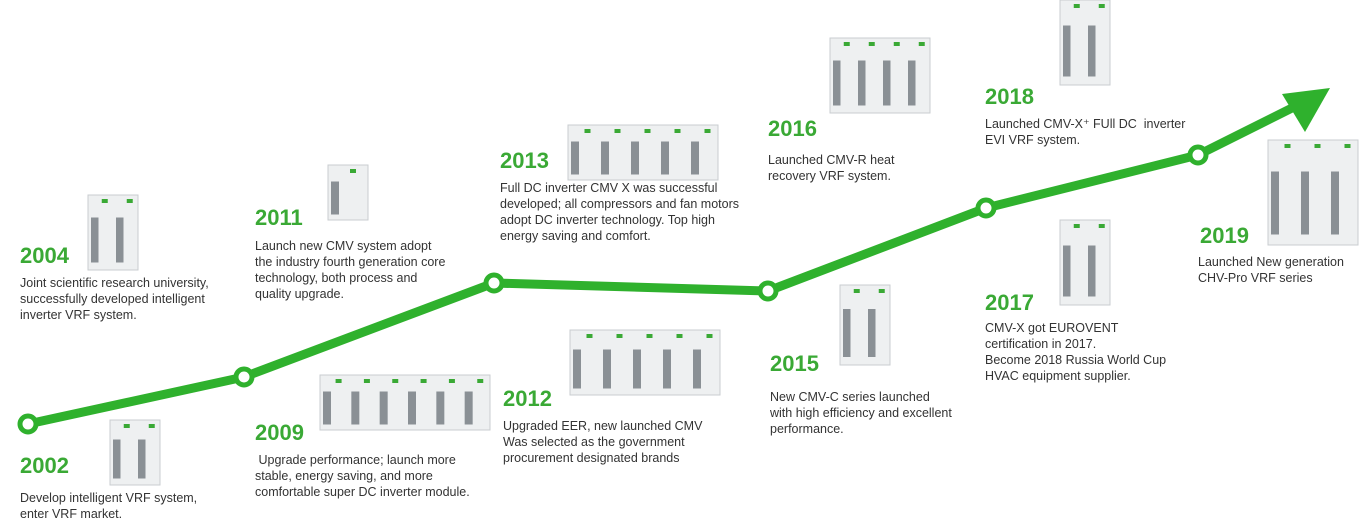 This screenshot has height=531, width=1371. I want to click on milestone-text: the industry fourth generation core, so click(350, 262).